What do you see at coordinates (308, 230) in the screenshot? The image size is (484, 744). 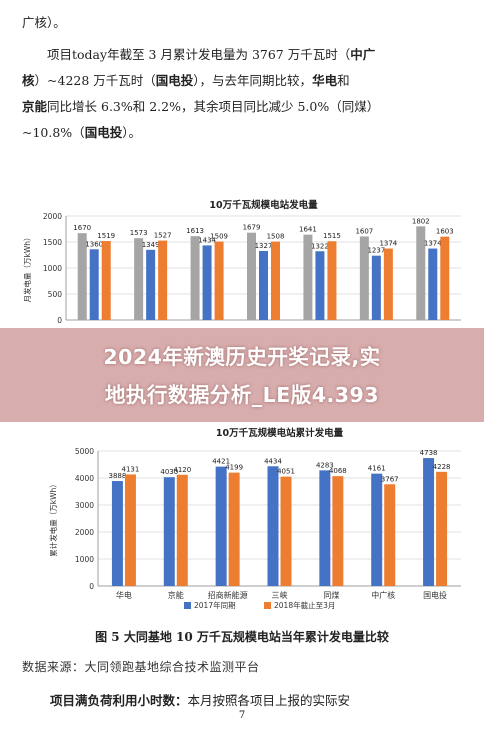 I see `data-label: 1641` at bounding box center [308, 230].